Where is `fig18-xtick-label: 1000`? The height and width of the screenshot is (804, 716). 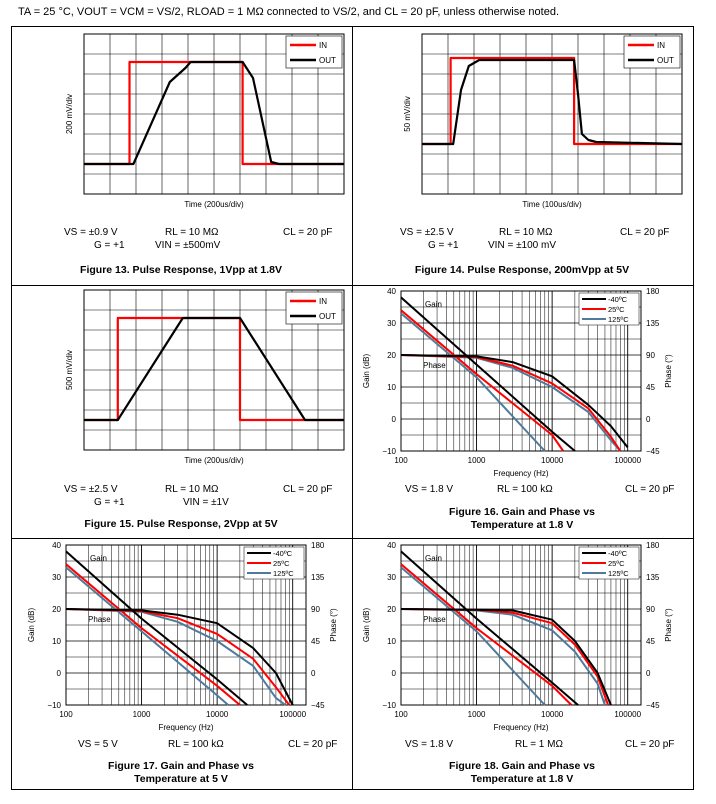
fig18-xtick-label: 1000 is located at coordinates (477, 714).